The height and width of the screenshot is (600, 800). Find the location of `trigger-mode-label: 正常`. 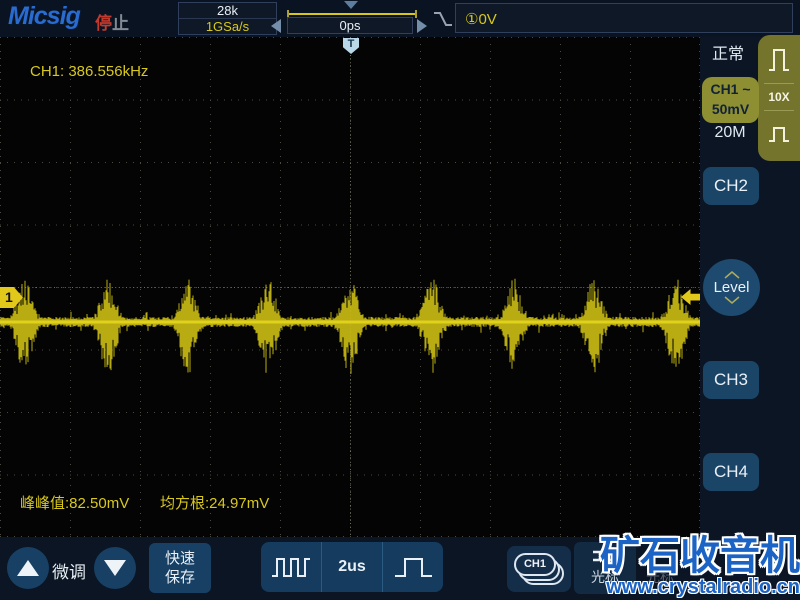

trigger-mode-label: 正常 is located at coordinates (728, 54).